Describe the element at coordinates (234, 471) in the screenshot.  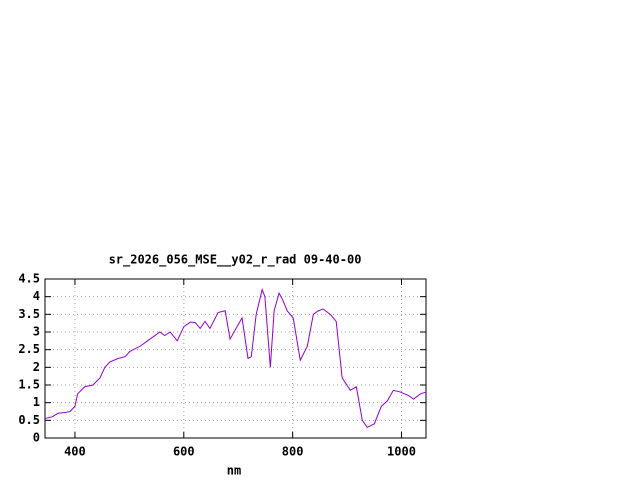
I see `x-axis-label: nm` at that location.